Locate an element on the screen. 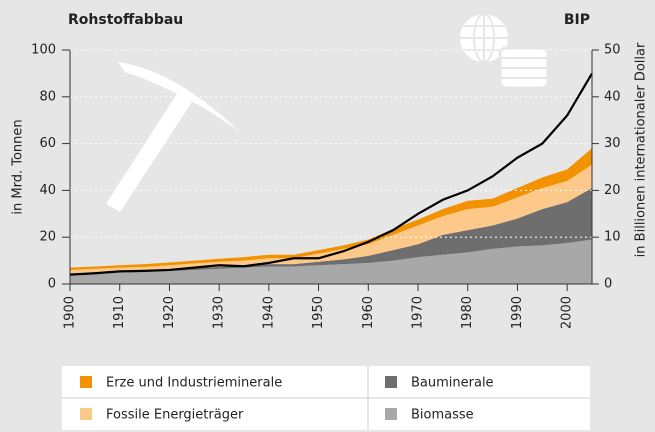 The image size is (655, 432). globe-coins-icon is located at coordinates (505, 51).